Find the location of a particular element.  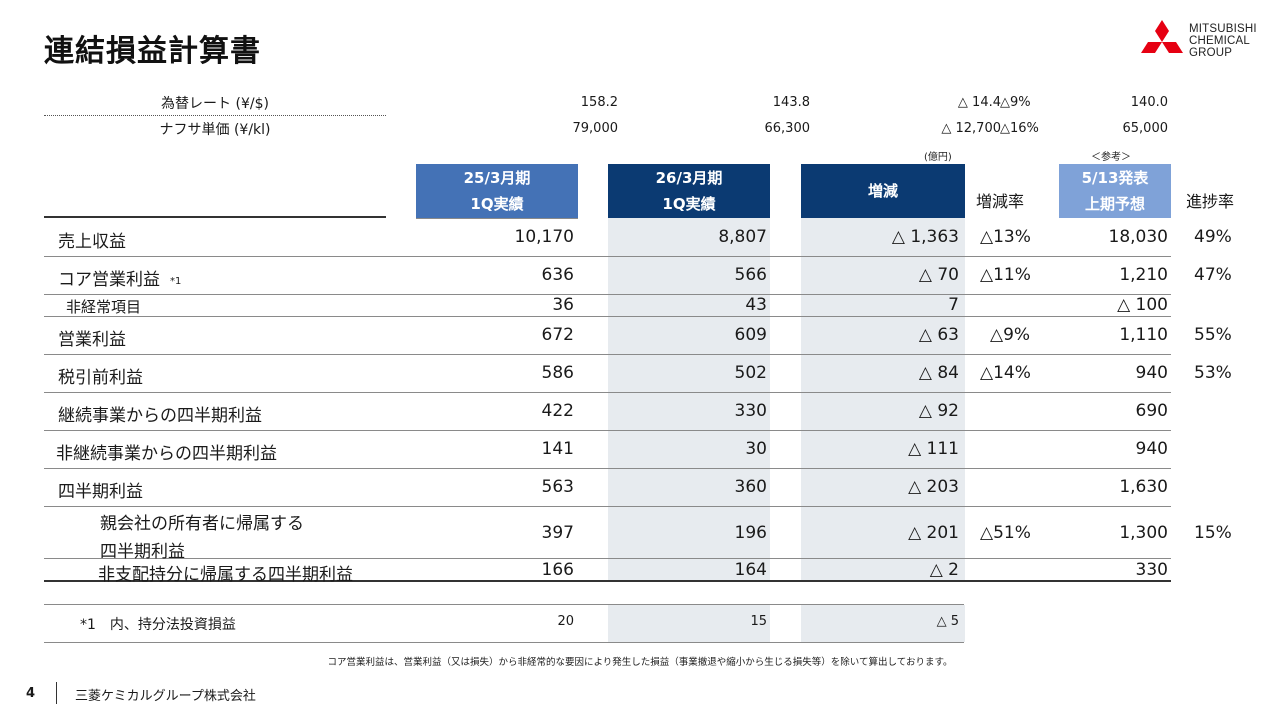

shade-change-equity is located at coordinates (883, 623).